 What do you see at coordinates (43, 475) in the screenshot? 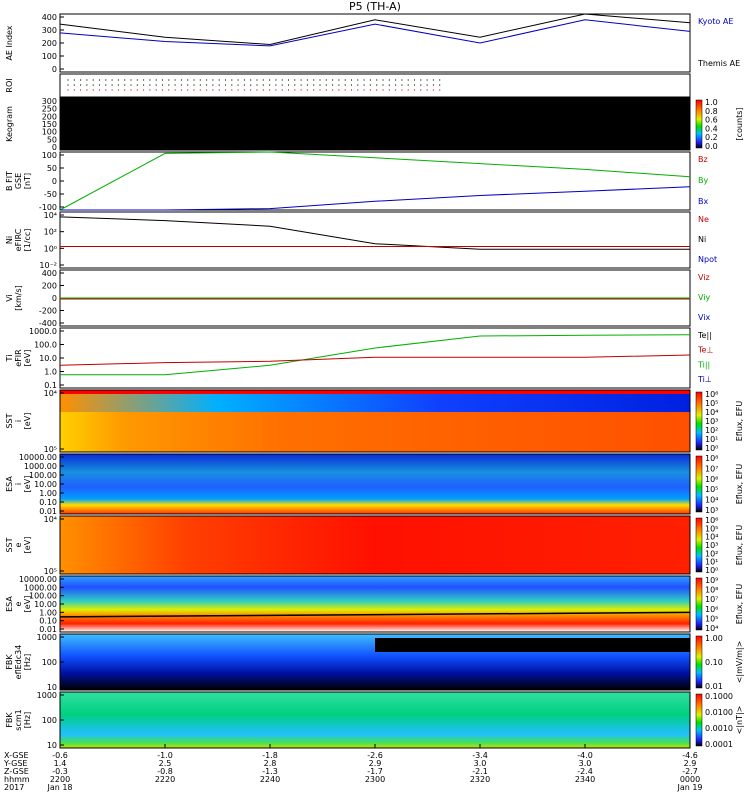
I see `panel-esa_i-ytick: 100.00` at bounding box center [43, 475].